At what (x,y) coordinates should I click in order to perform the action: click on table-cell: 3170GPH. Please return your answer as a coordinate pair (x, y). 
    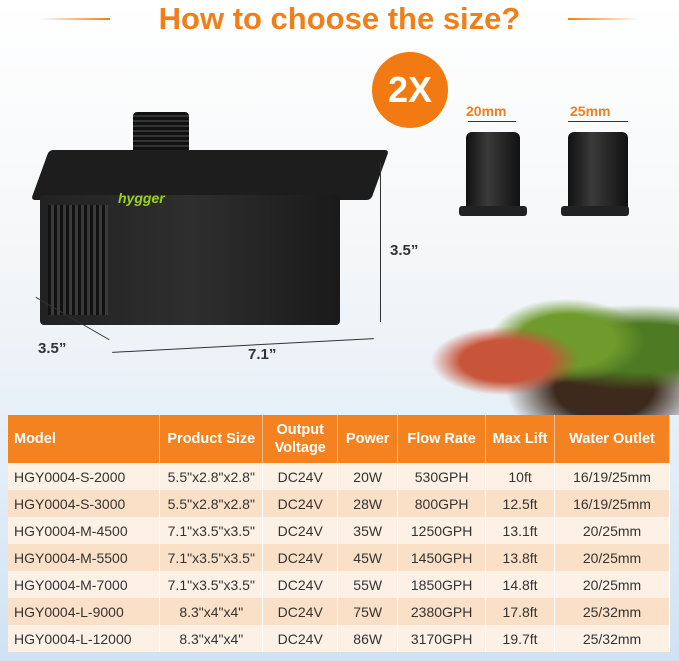
    Looking at the image, I should click on (442, 638).